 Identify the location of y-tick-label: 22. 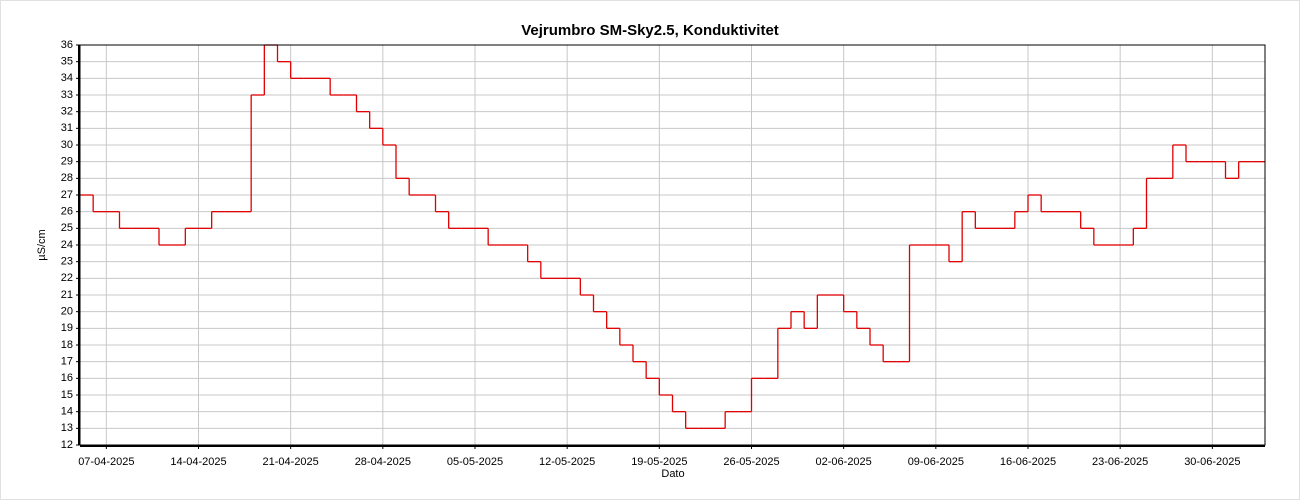
(67, 278).